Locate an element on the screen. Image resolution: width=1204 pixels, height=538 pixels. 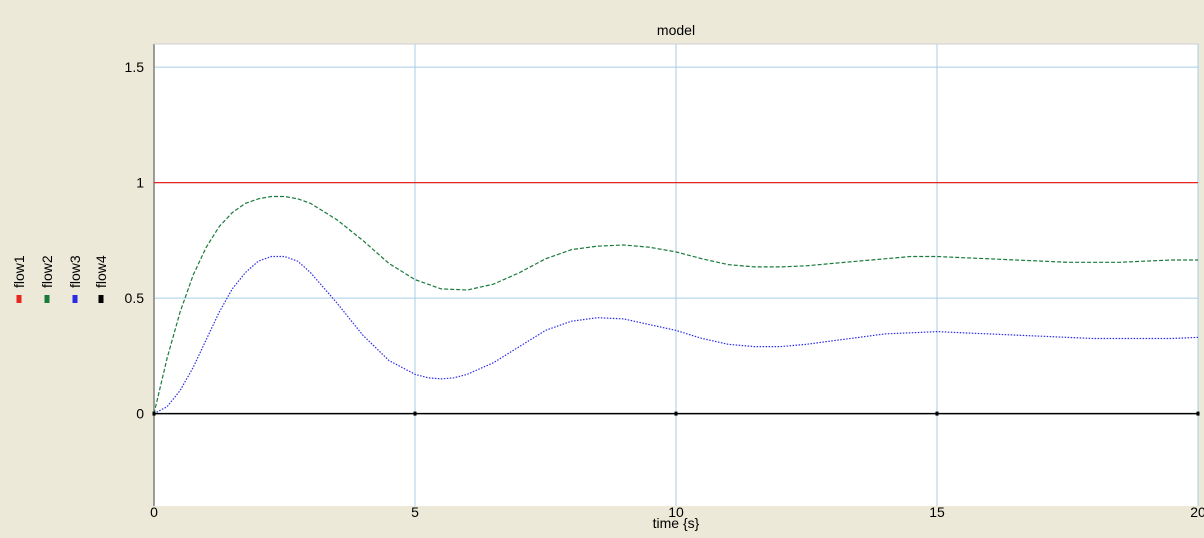
y-tick-label: 1 is located at coordinates (140, 183).